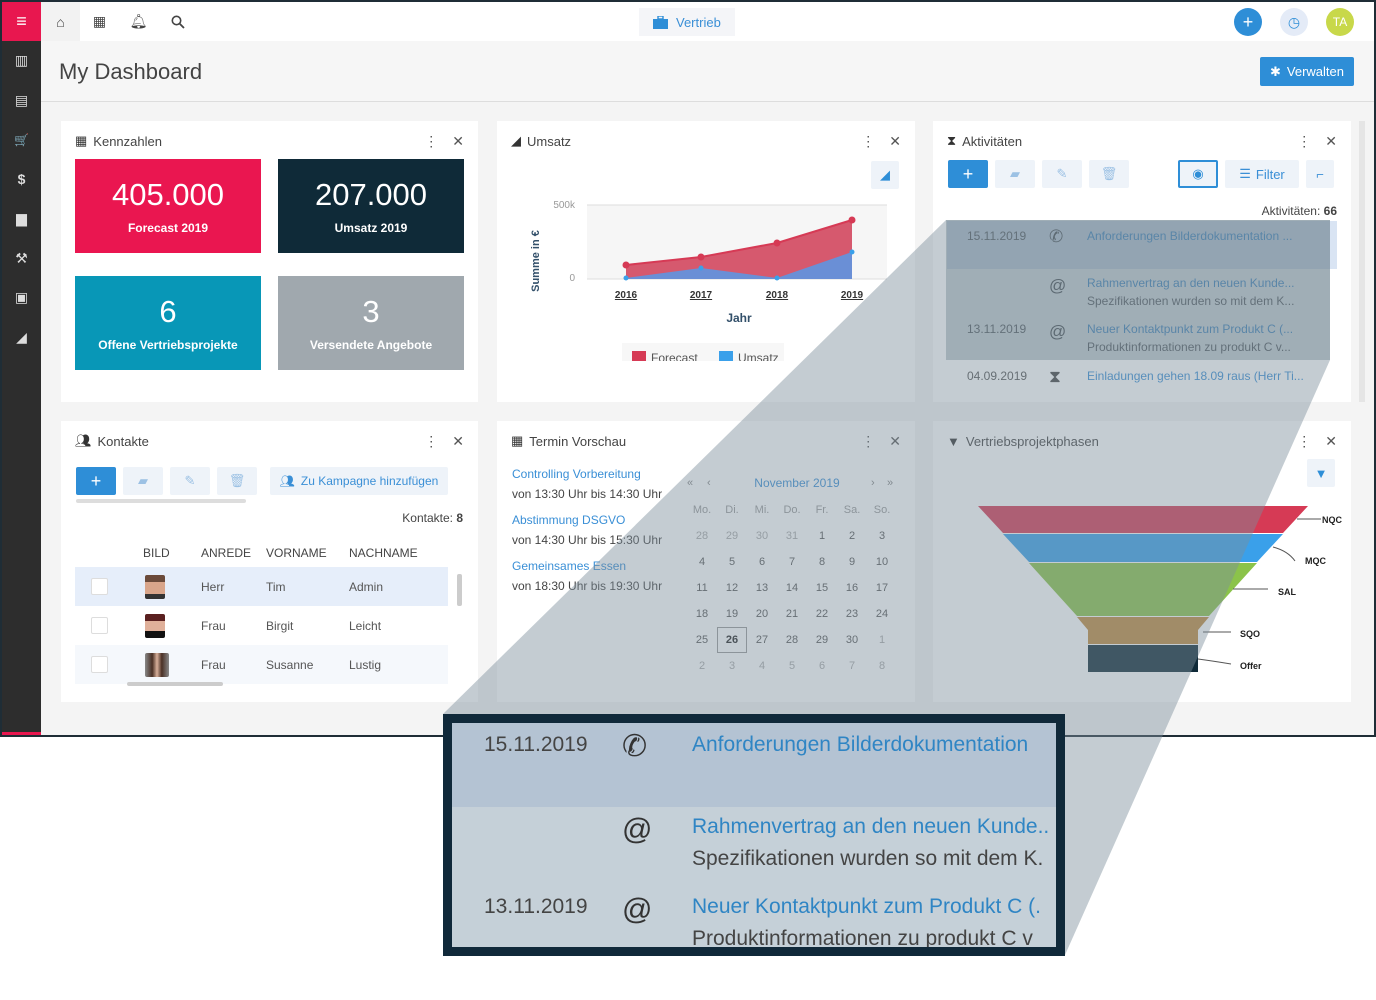  I want to click on calendar-day: 27, so click(762, 640).